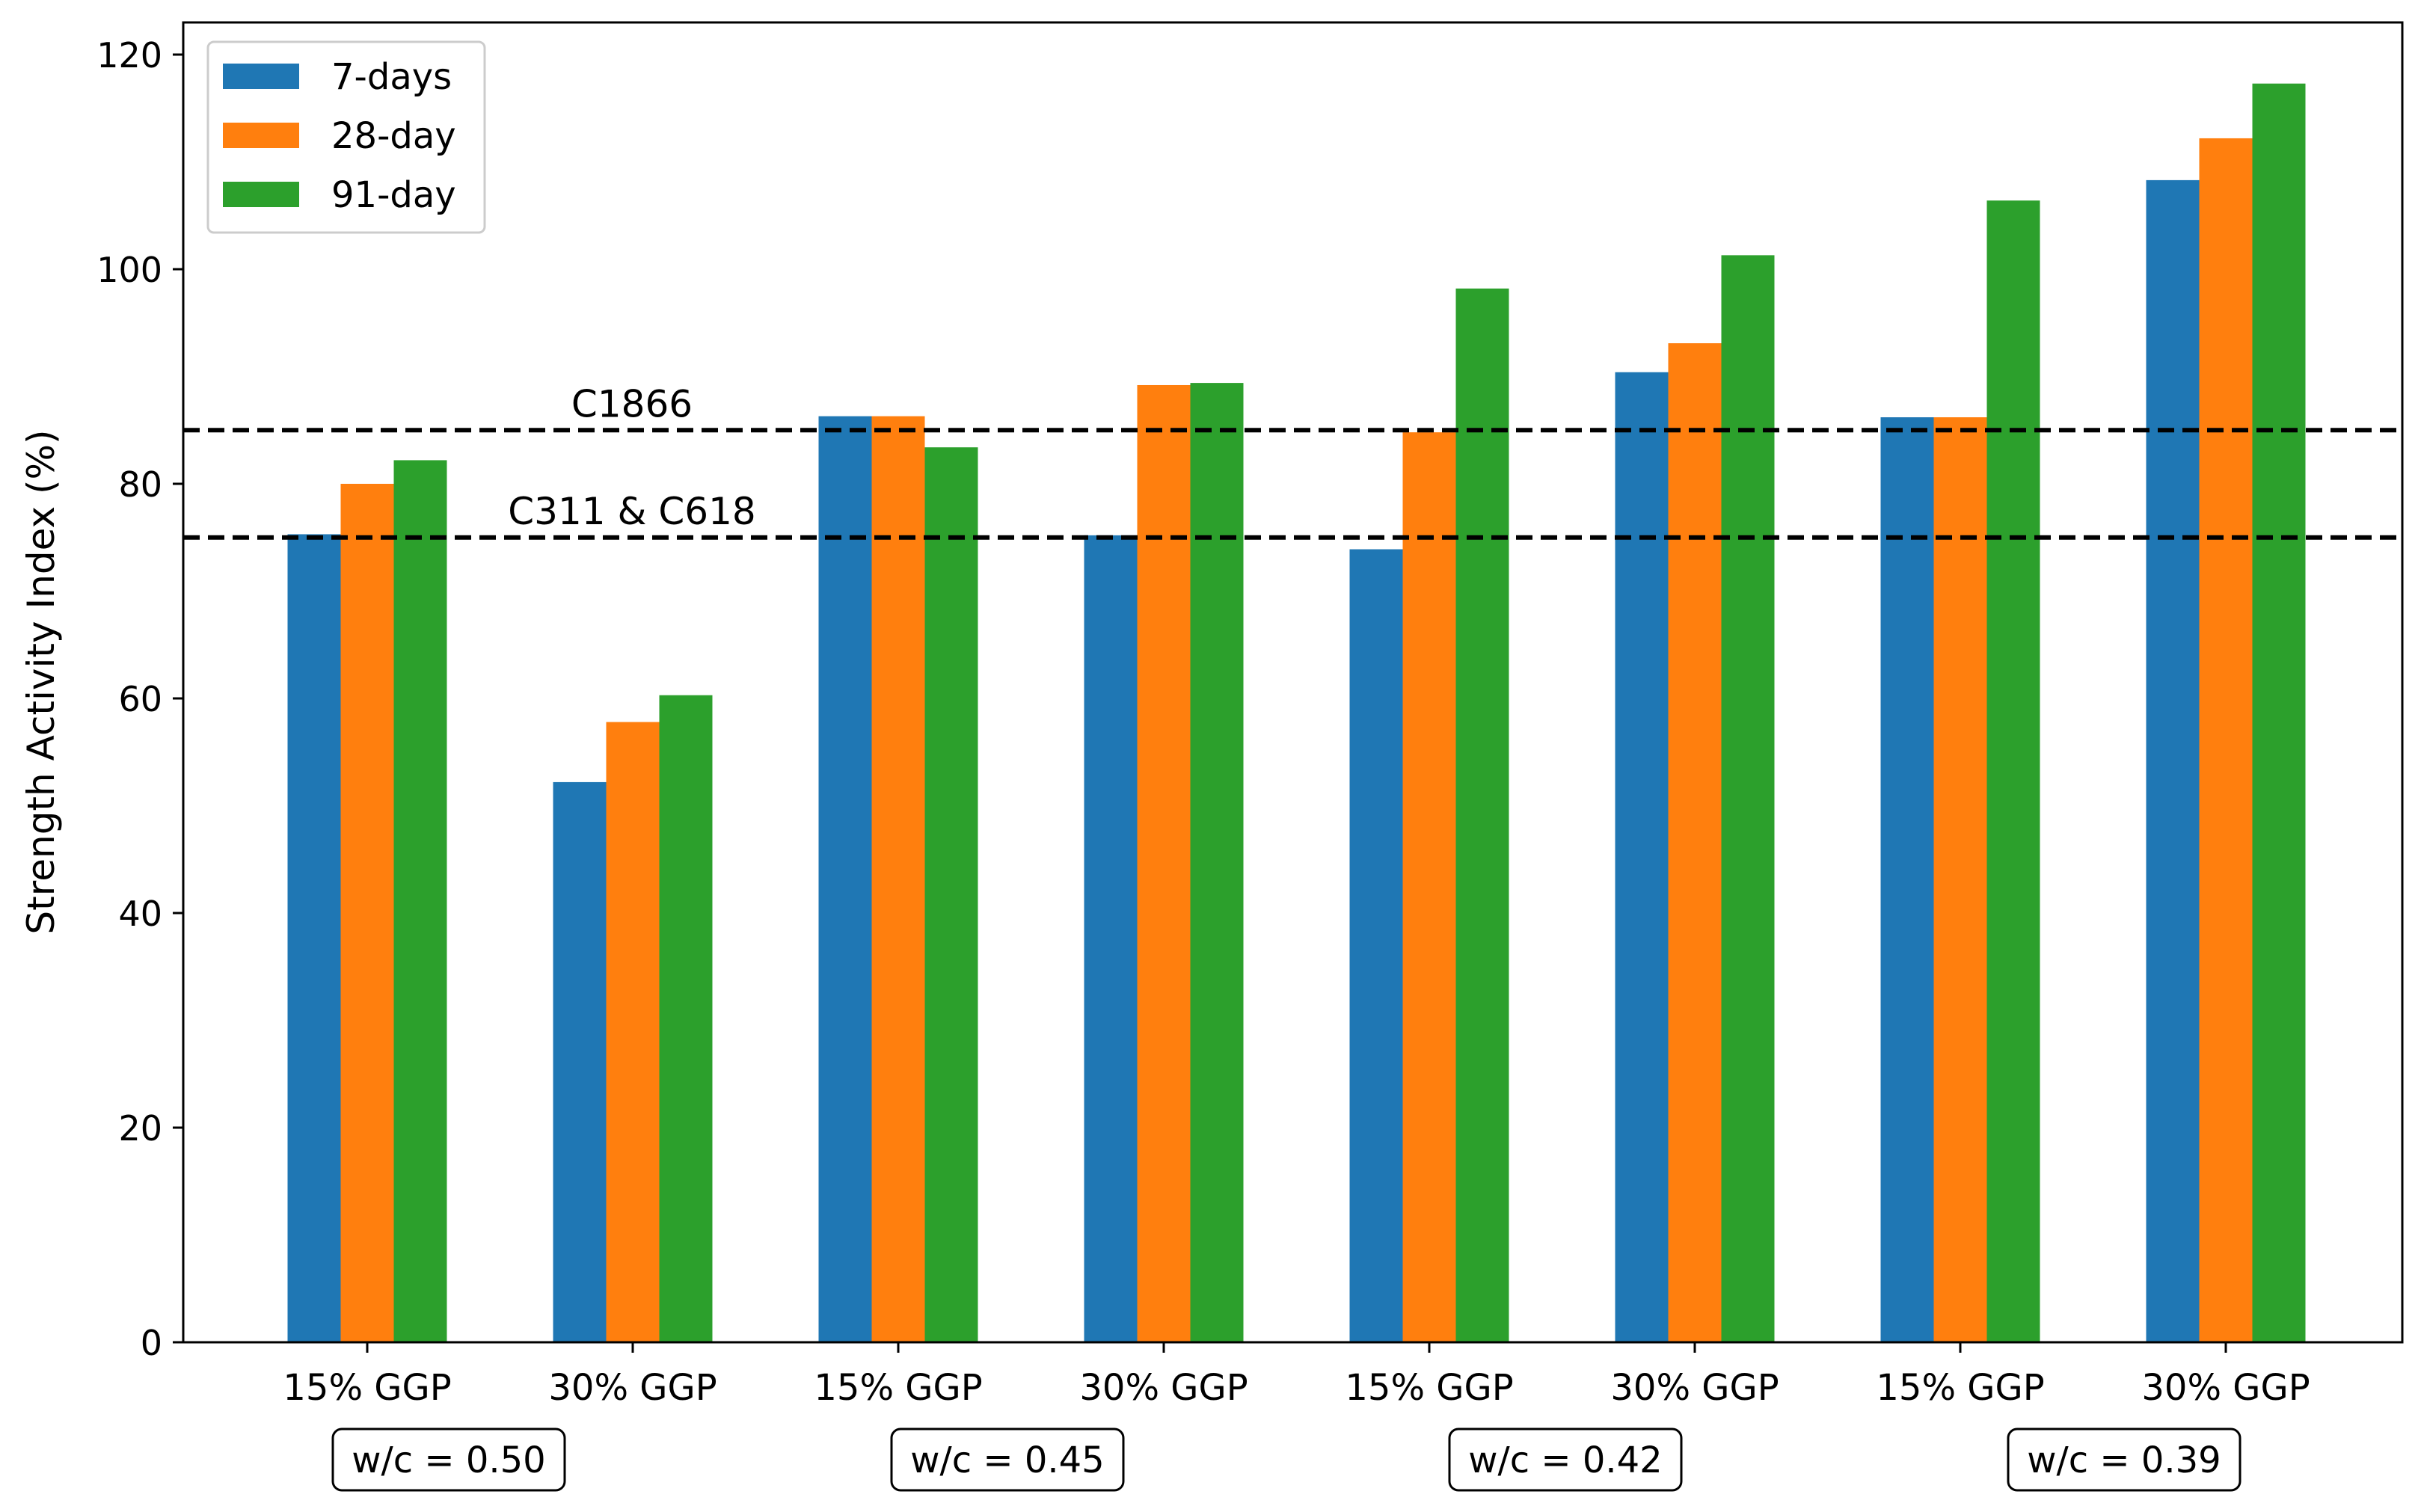 The image size is (2421, 1512). I want to click on legend-swatch-91-day, so click(261, 194).